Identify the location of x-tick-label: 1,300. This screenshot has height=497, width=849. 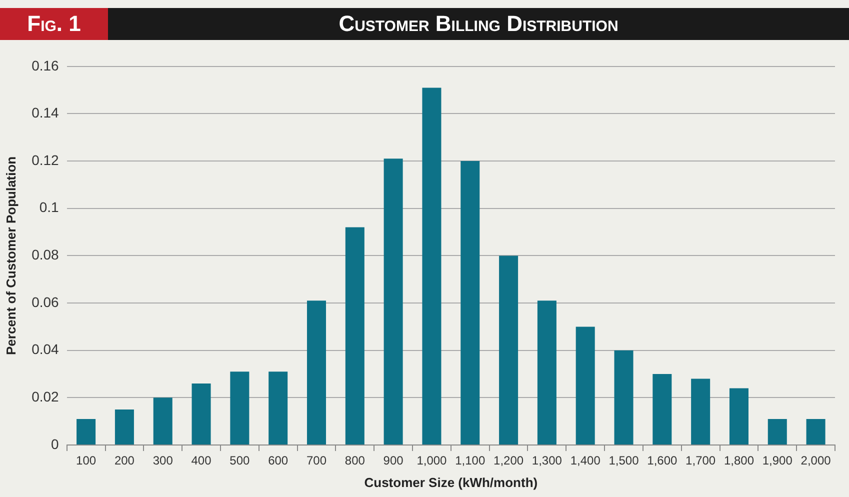
(547, 461).